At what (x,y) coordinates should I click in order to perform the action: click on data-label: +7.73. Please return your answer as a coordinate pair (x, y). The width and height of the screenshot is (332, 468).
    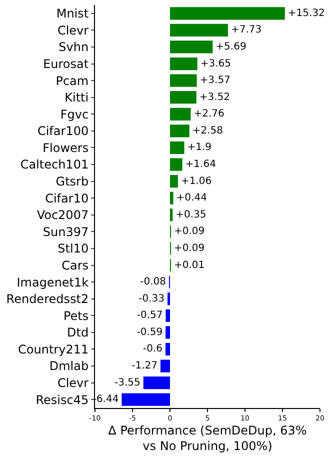
    Looking at the image, I should click on (246, 30).